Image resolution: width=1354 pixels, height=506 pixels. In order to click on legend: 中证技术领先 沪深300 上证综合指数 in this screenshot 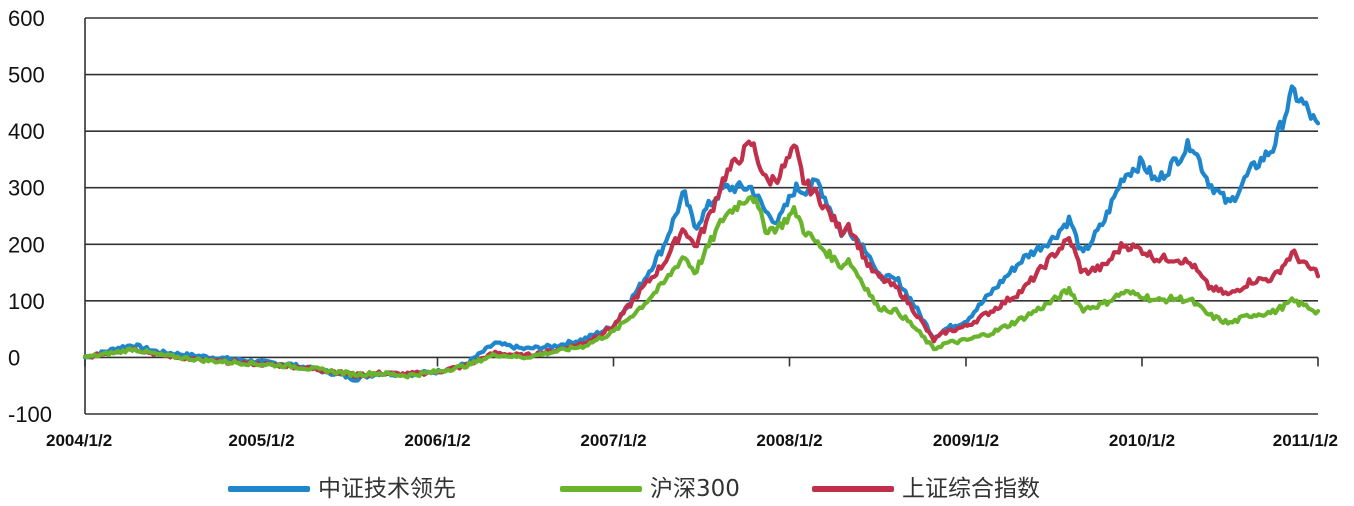, I will do `click(677, 486)`.